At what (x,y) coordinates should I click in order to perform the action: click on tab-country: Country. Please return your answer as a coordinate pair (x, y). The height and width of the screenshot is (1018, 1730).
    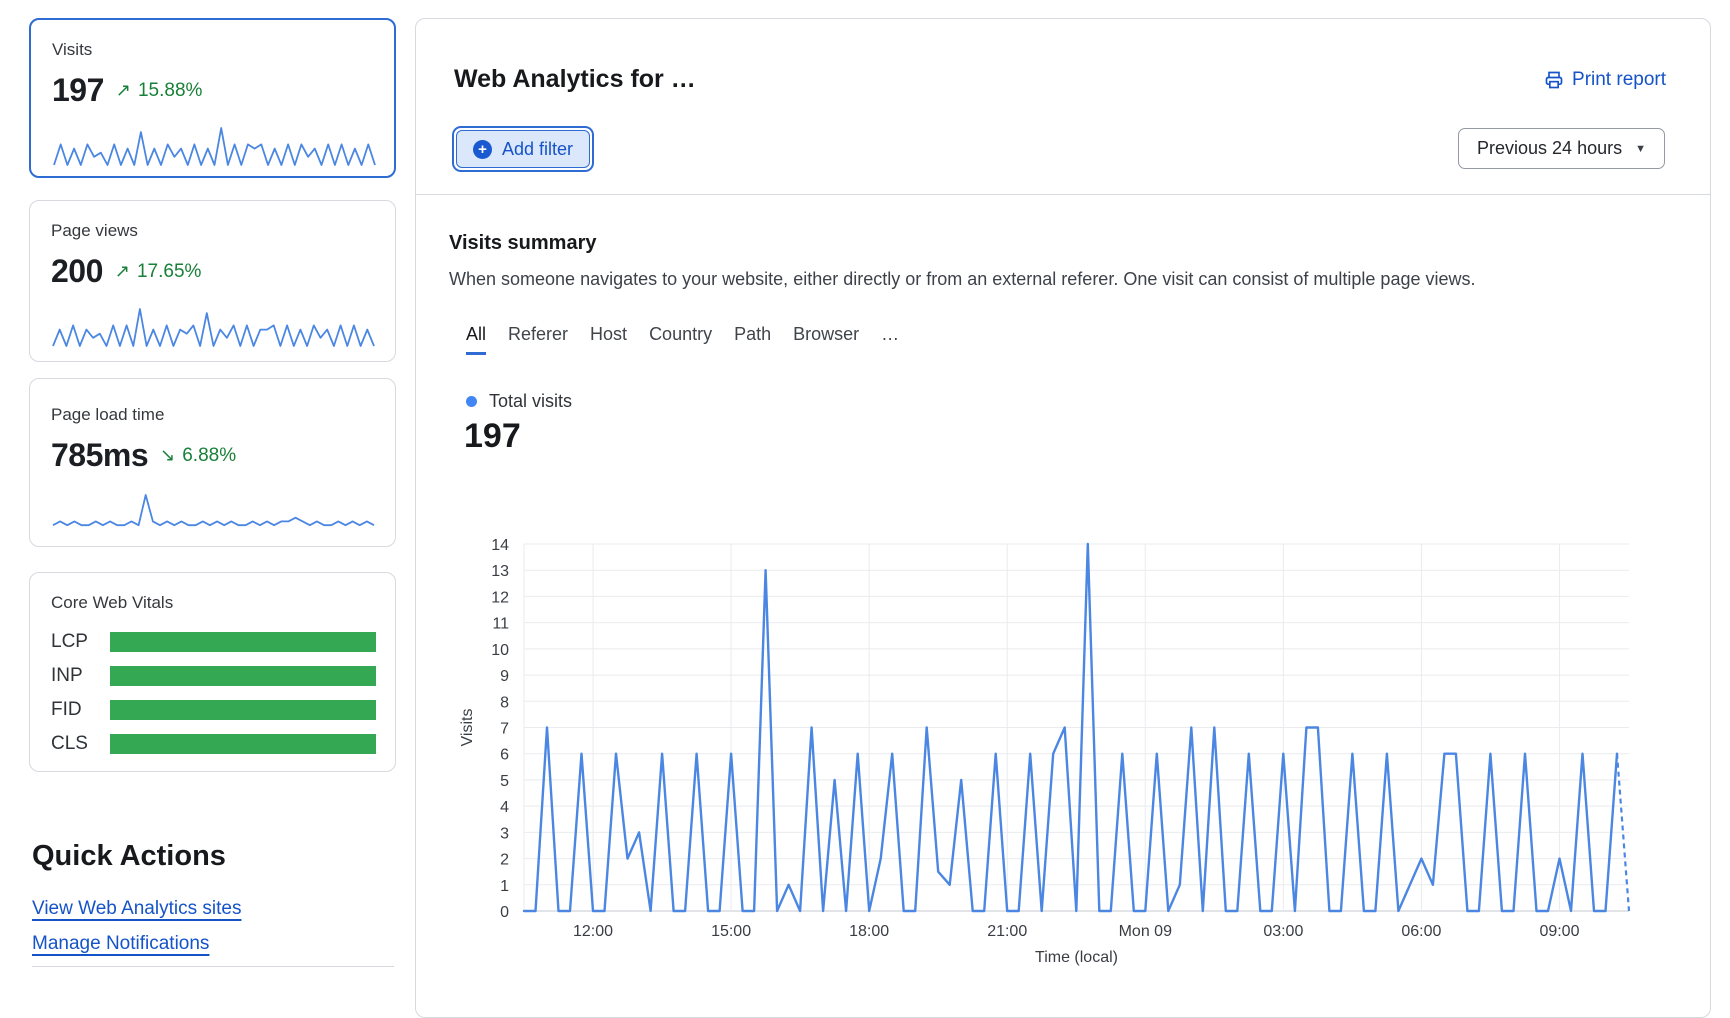
    Looking at the image, I should click on (681, 334).